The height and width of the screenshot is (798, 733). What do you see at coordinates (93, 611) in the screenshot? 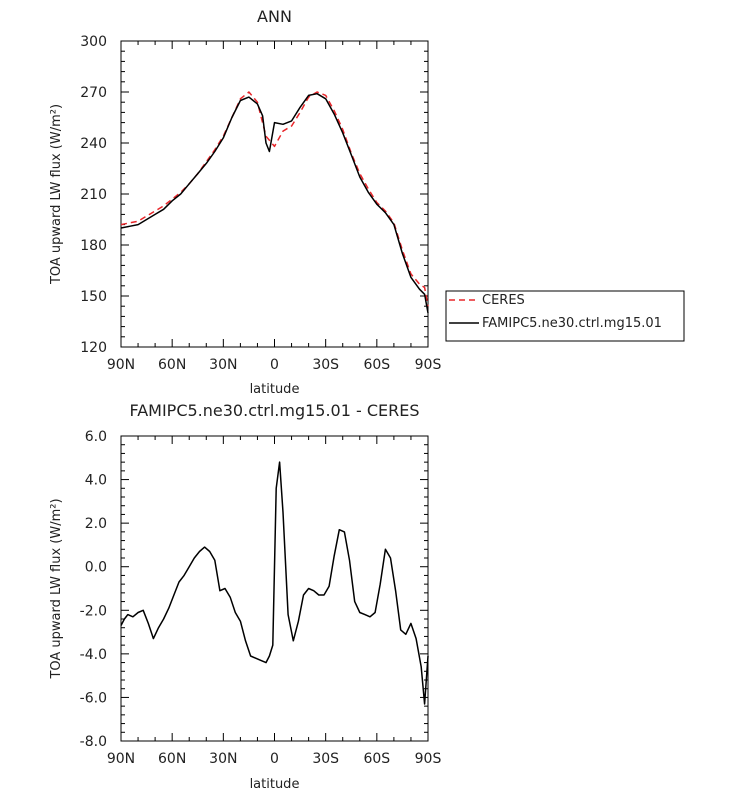
I see `y-tick-label: -2.0` at bounding box center [93, 611].